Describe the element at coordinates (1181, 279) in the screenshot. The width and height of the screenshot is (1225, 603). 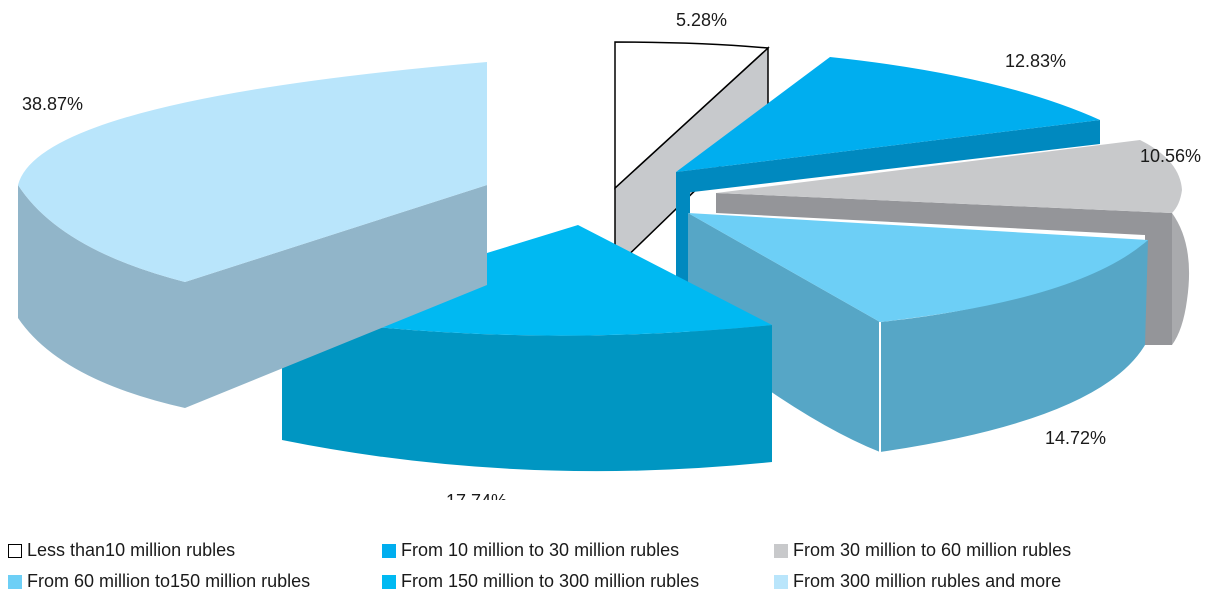
I see `slice-30-to-60-million-side-right` at that location.